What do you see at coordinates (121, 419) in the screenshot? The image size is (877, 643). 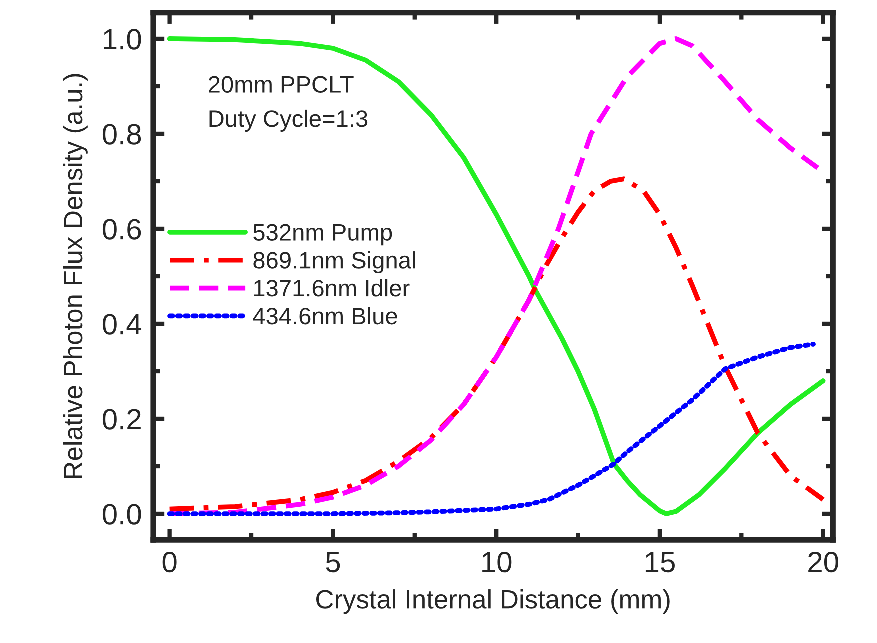 I see `y-tick-label: 0.2` at bounding box center [121, 419].